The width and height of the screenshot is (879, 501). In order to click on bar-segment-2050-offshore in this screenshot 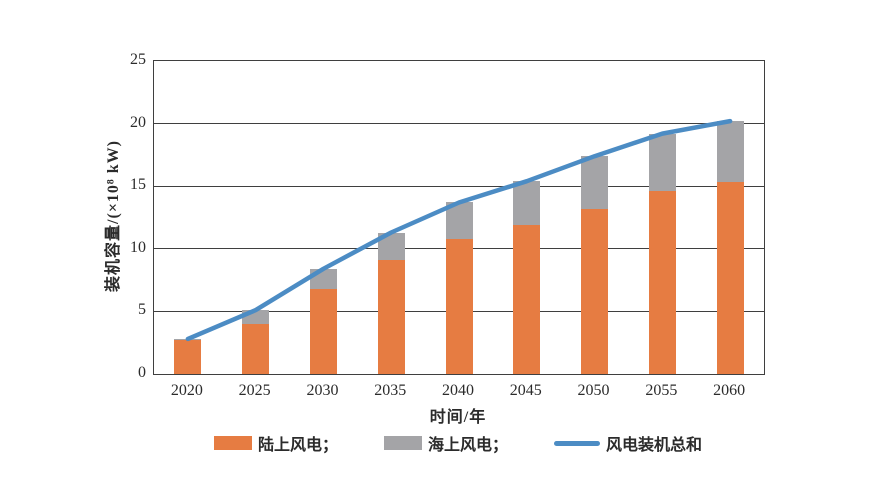, I will do `click(595, 182)`.